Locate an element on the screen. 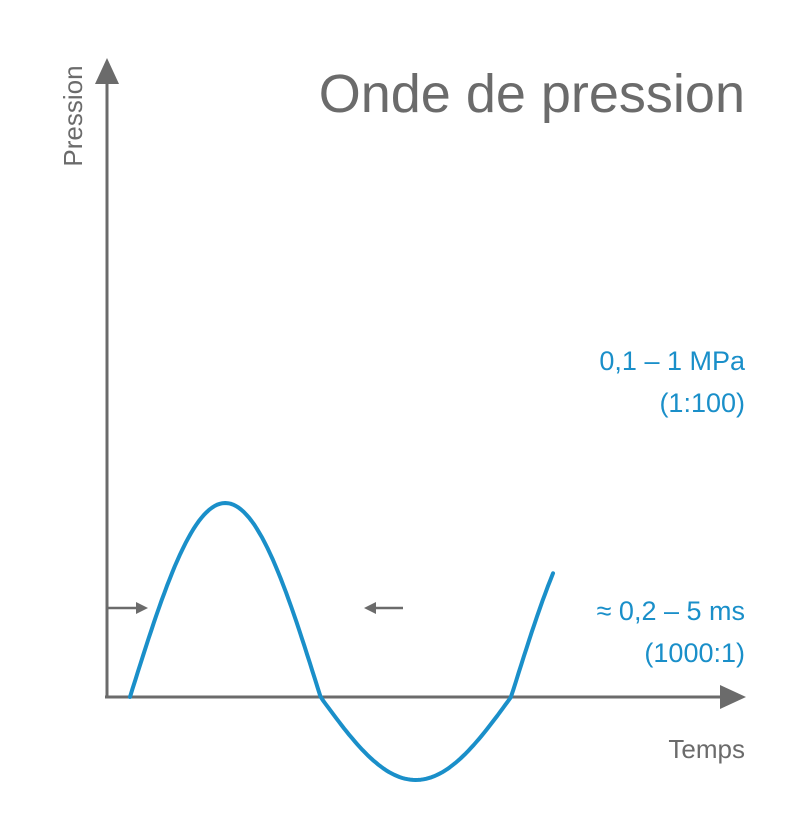  y-axis-label: Pression is located at coordinates (73, 115).